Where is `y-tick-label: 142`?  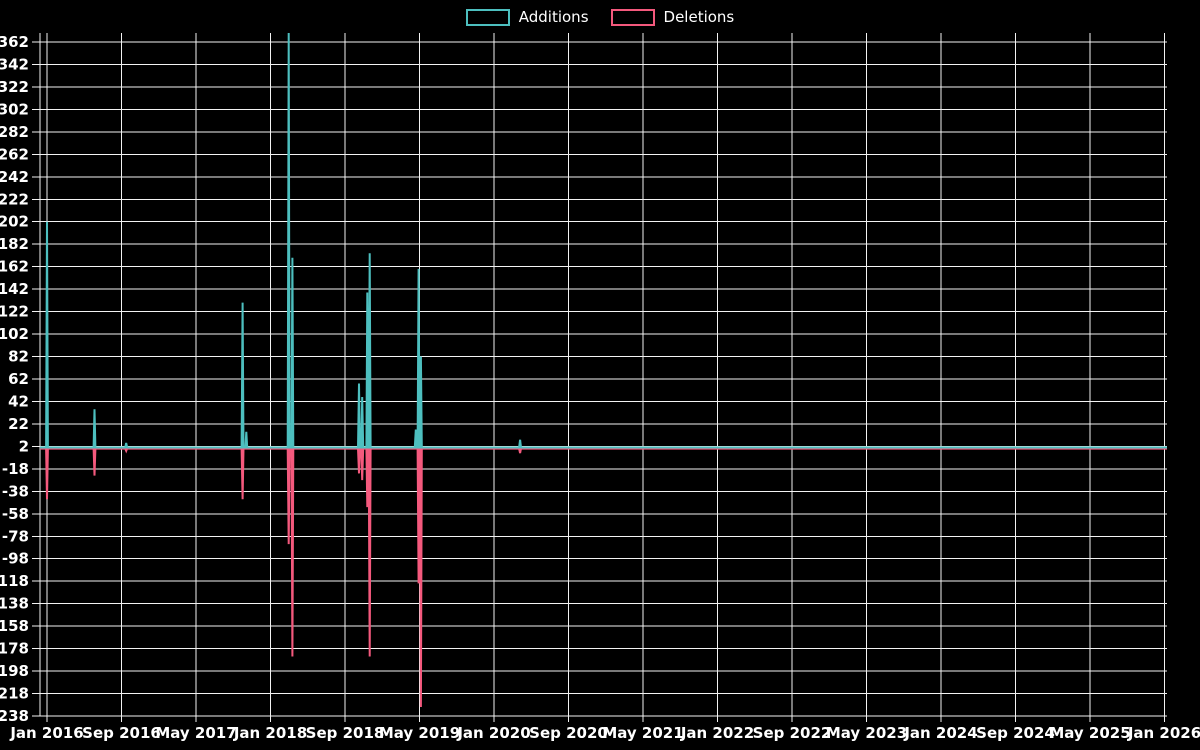 y-tick-label: 142 is located at coordinates (14, 289).